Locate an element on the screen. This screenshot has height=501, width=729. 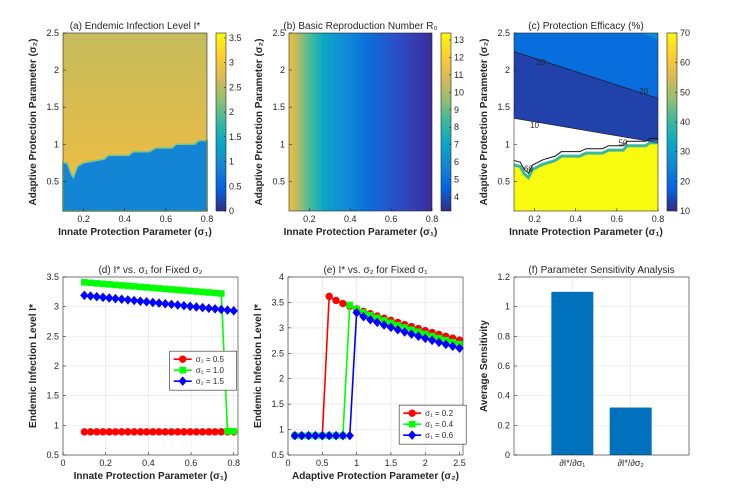
colorbar-tick-label: 8 is located at coordinates (456, 127).